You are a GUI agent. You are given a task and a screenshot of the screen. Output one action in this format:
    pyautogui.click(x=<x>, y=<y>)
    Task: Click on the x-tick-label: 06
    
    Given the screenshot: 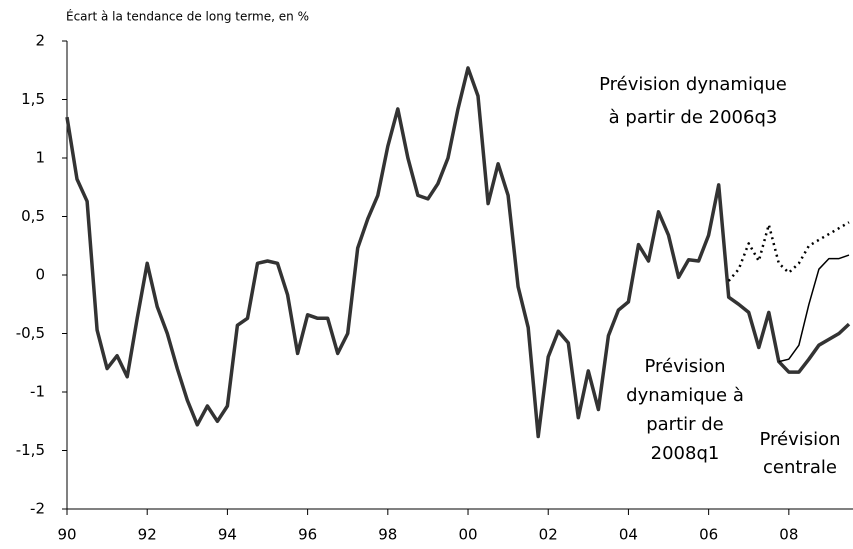 What is the action you would take?
    pyautogui.click(x=708, y=535)
    